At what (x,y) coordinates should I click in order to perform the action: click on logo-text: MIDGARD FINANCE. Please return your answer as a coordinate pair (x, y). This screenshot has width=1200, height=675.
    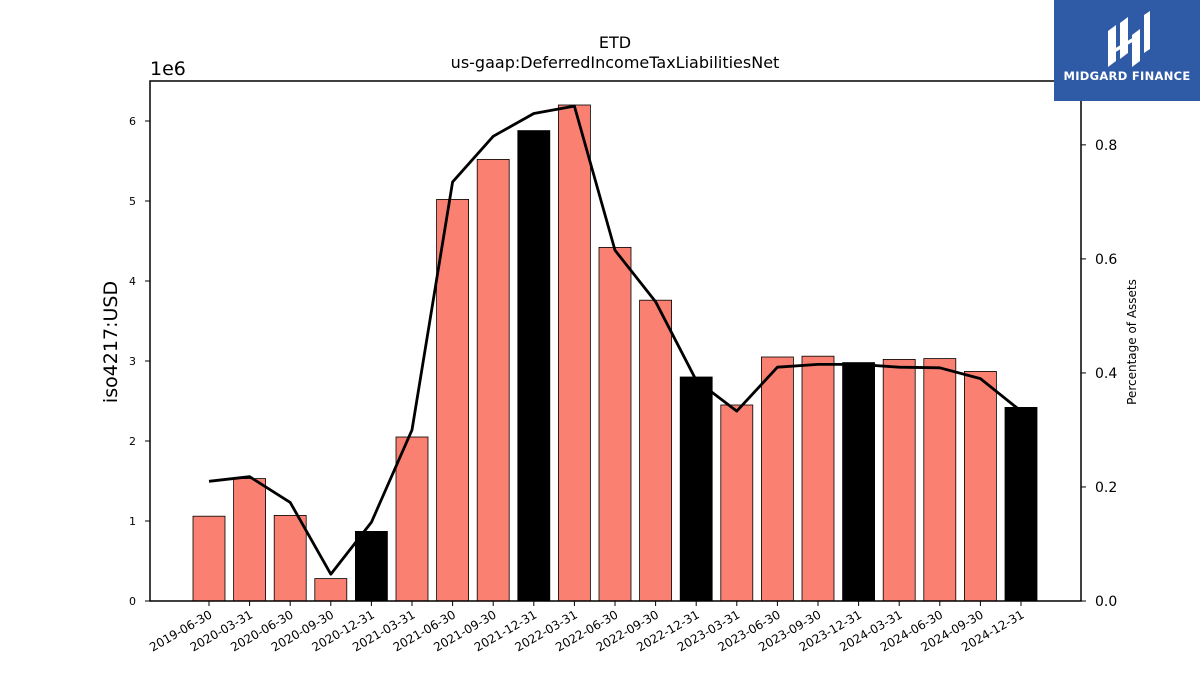
    Looking at the image, I should click on (1127, 76).